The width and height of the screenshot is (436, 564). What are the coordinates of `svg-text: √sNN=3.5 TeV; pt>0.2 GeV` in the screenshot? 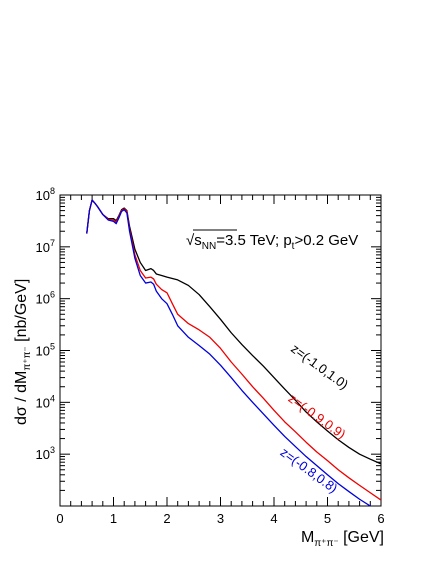 It's located at (272, 242).